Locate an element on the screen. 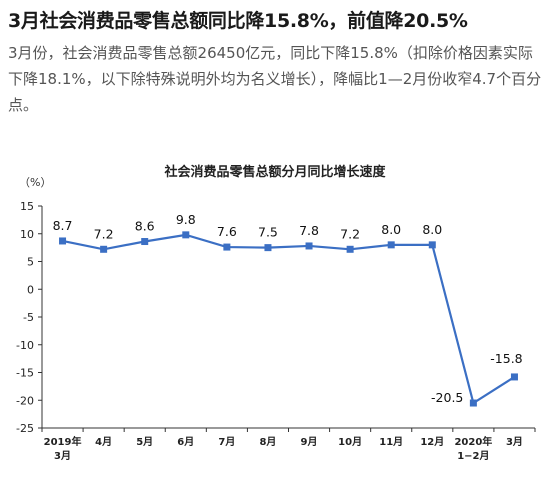  data-label: 8.6 is located at coordinates (145, 226).